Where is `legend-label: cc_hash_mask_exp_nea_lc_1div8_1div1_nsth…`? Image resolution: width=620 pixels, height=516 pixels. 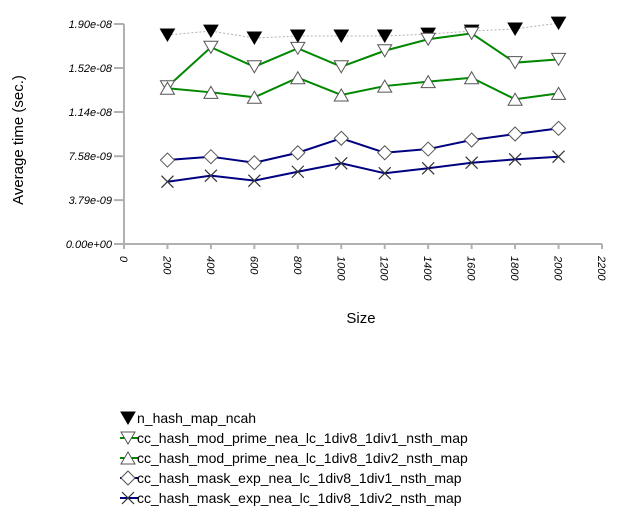 legend-label: cc_hash_mask_exp_nea_lc_1div8_1div1_nsth… is located at coordinates (299, 478).